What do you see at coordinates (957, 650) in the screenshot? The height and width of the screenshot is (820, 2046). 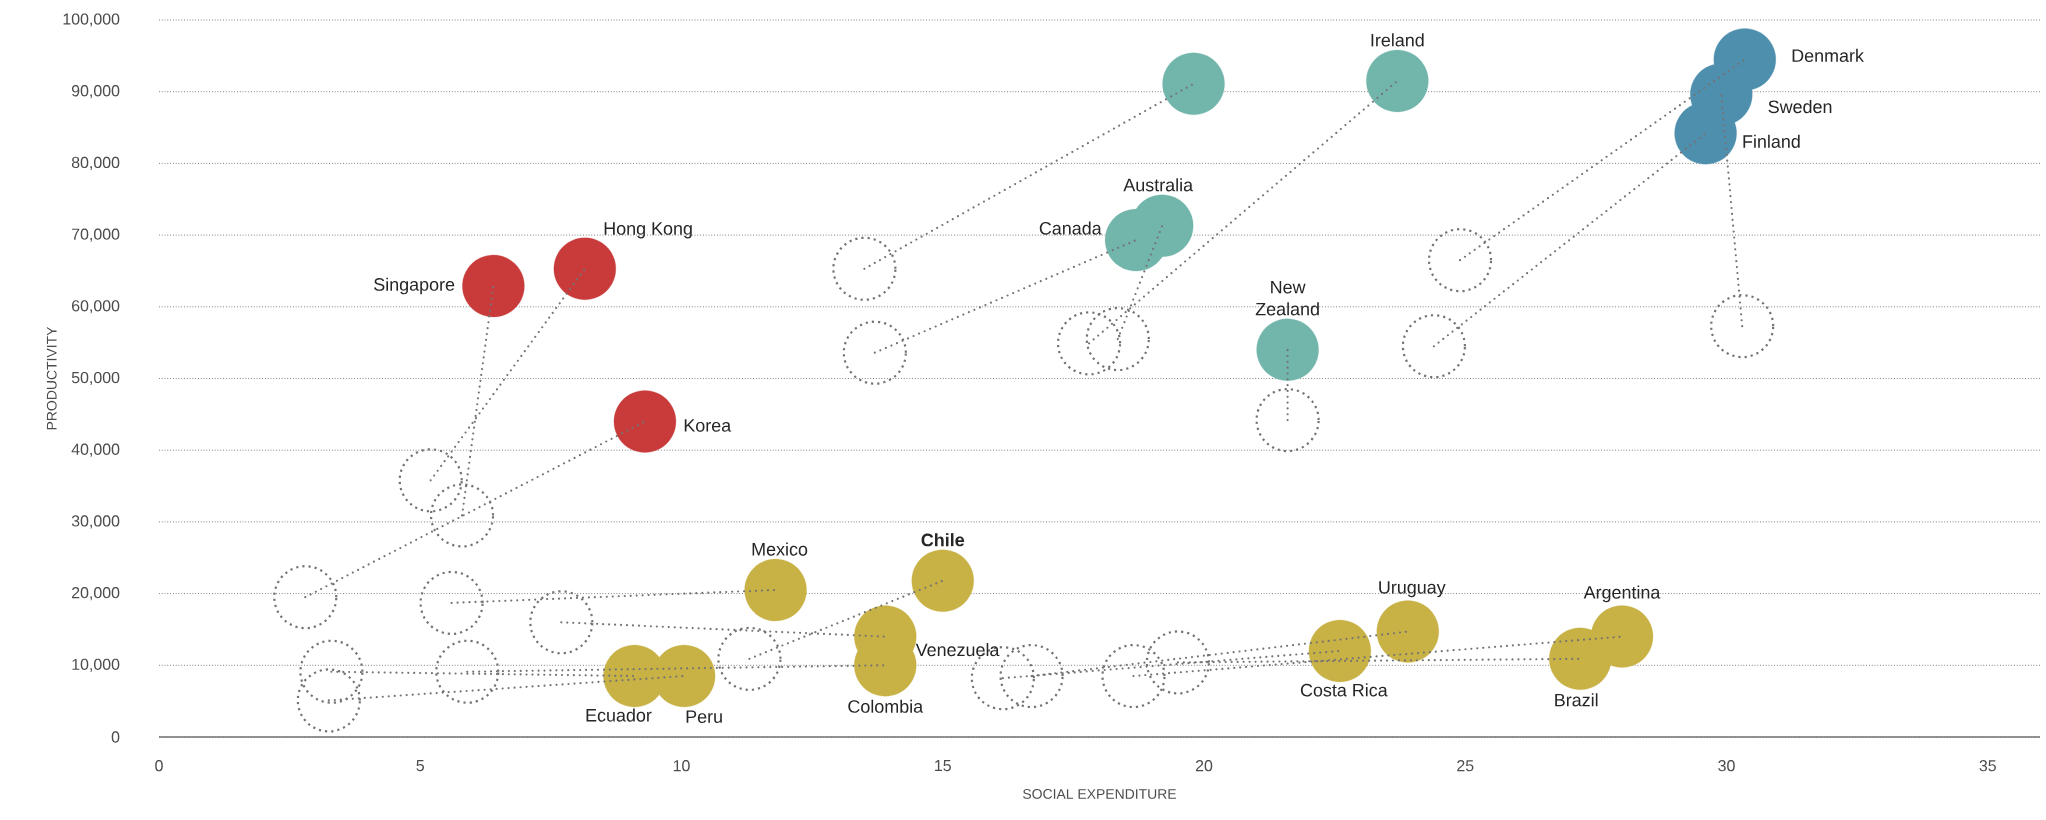 I see `annotation: Venezuela` at bounding box center [957, 650].